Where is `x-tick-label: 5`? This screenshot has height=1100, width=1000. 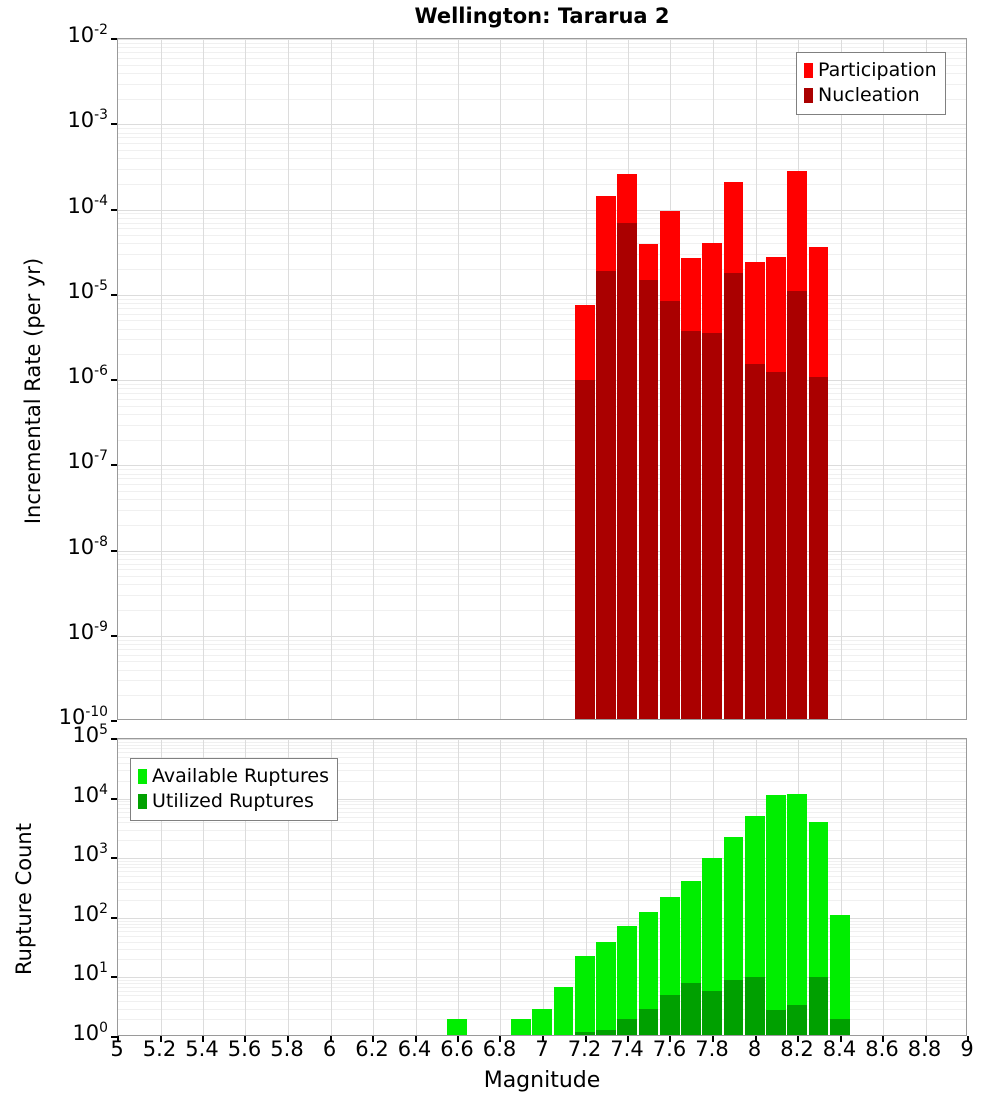
x-tick-label: 5 is located at coordinates (117, 1049).